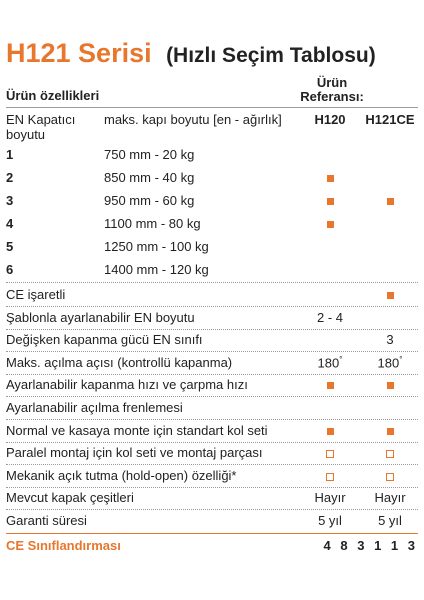  Describe the element at coordinates (193, 119) in the screenshot. I see `intro-spec-label: maks. kapı boyutu [en - ağırlık]` at that location.